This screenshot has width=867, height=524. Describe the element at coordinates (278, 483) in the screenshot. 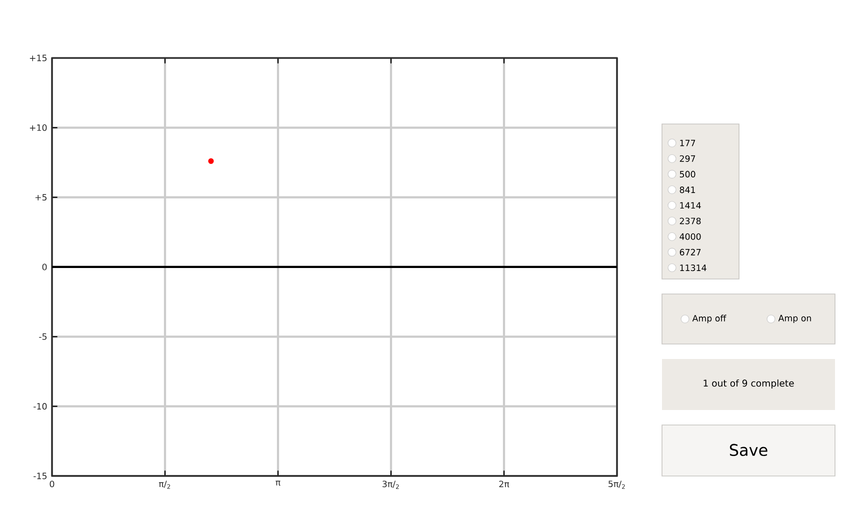

I see `x-tick-label: π` at that location.